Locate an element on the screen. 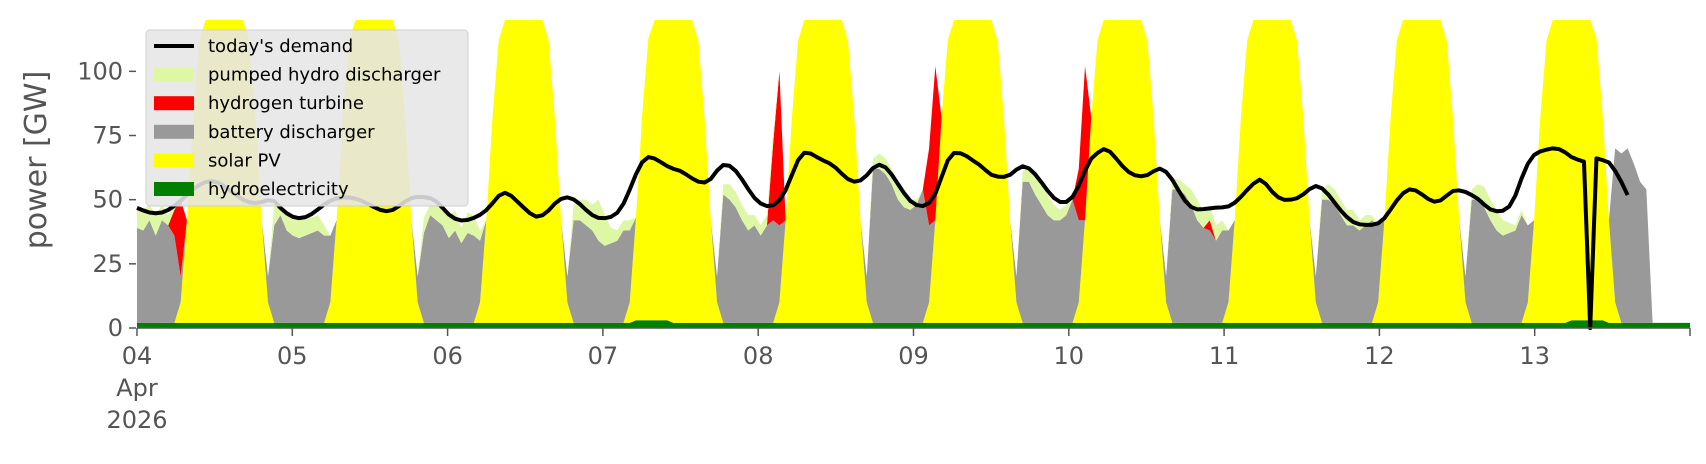 Image resolution: width=1706 pixels, height=464 pixels. legend-item-today-s-demand: today's demand is located at coordinates (253, 46).